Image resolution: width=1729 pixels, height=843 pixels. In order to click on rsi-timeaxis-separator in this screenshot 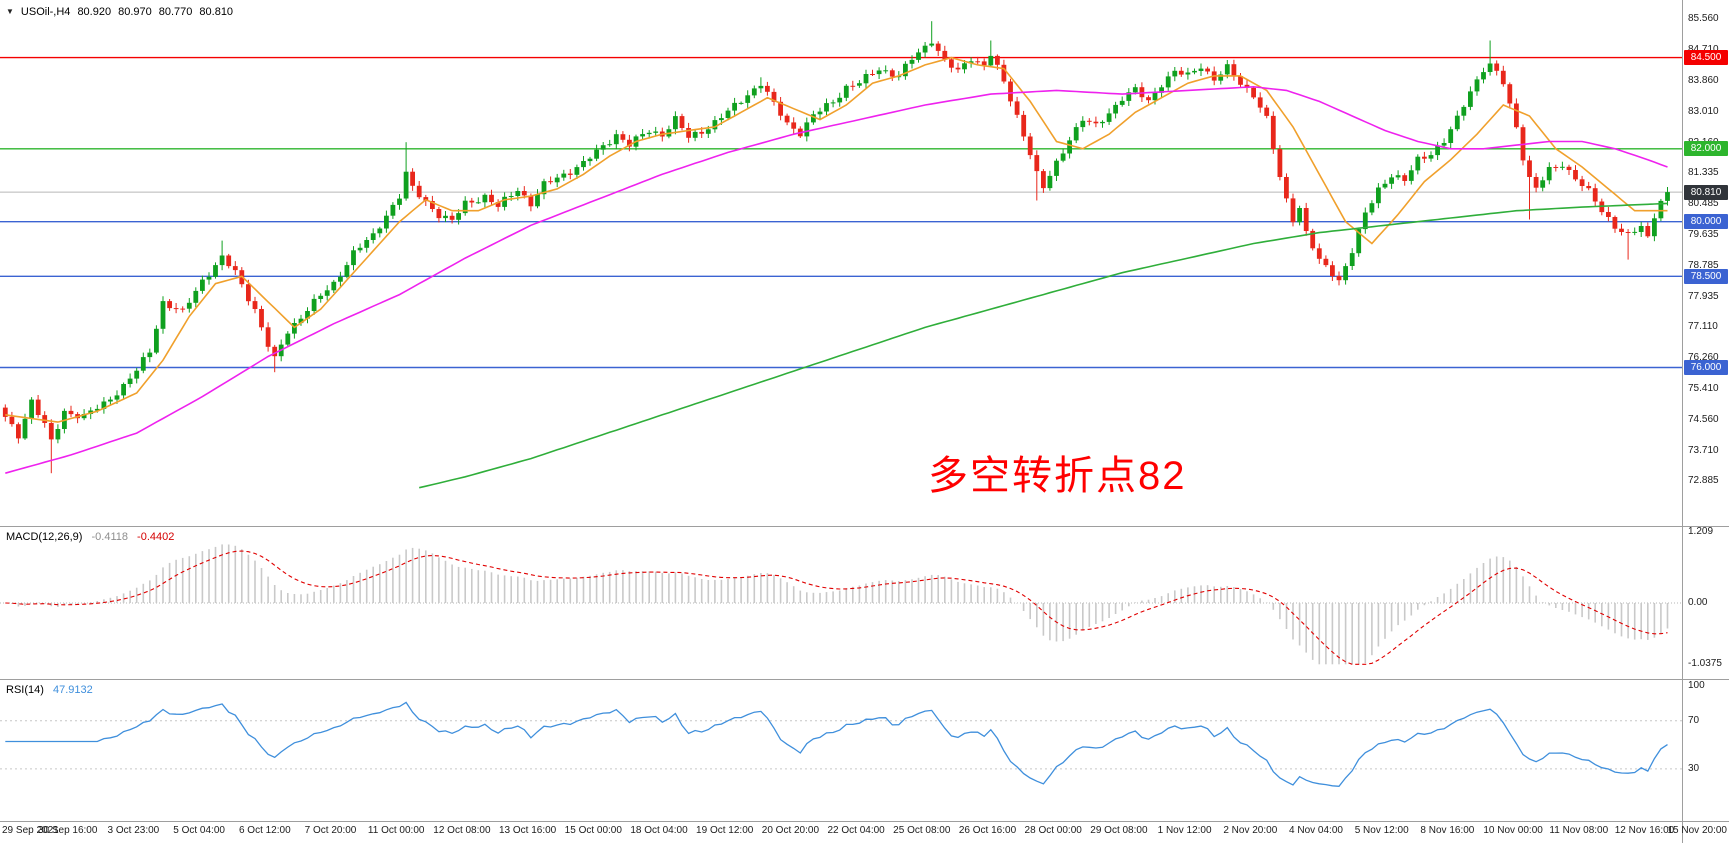, I will do `click(864, 821)`.